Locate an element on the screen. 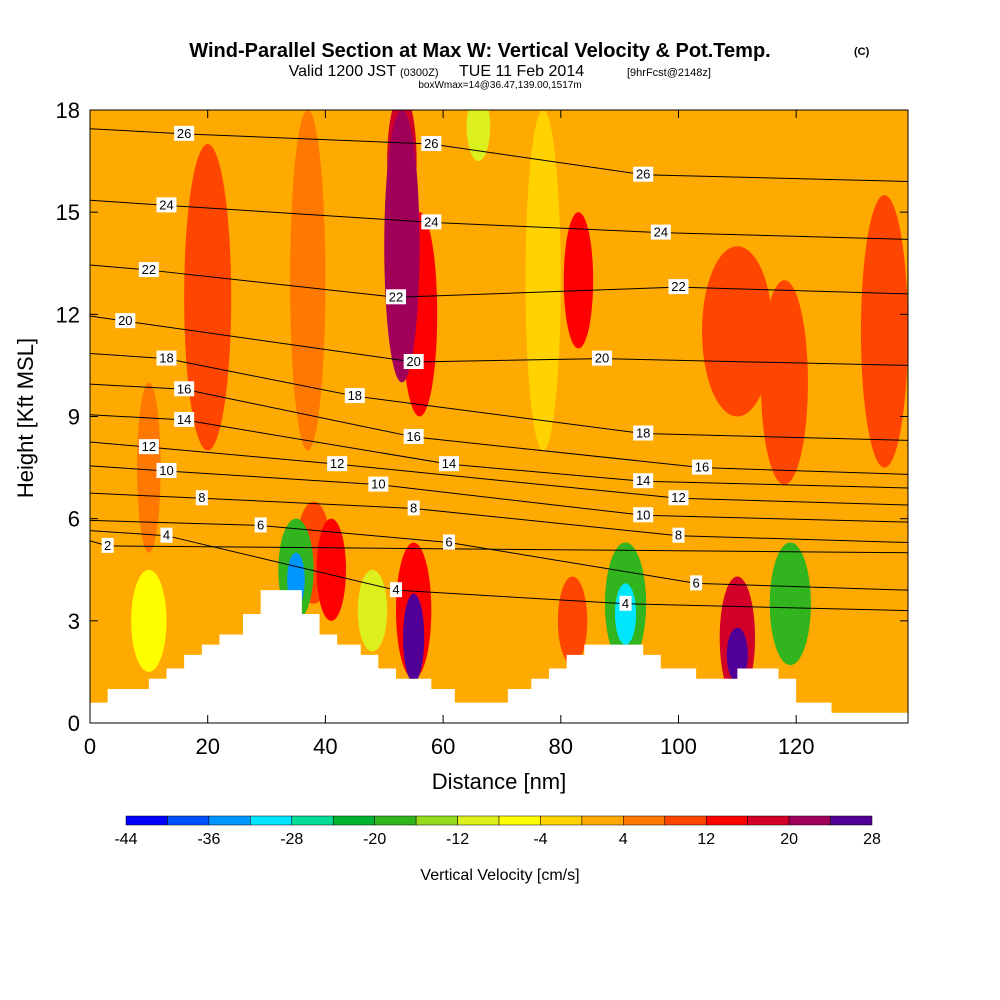  terrain is located at coordinates (499, 656).